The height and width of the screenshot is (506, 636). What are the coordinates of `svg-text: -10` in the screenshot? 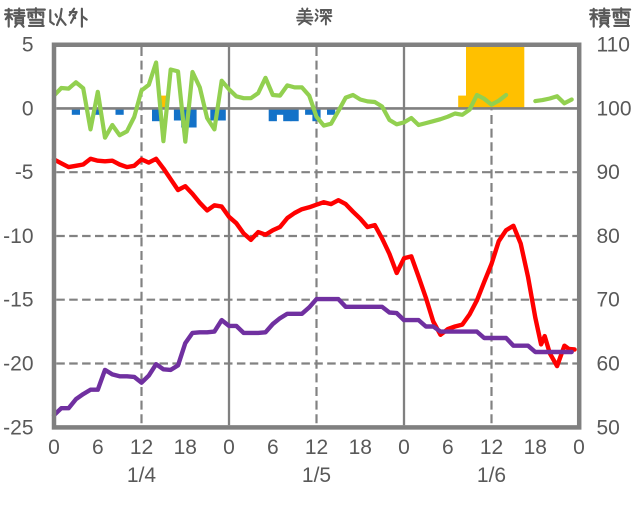 It's located at (18, 236).